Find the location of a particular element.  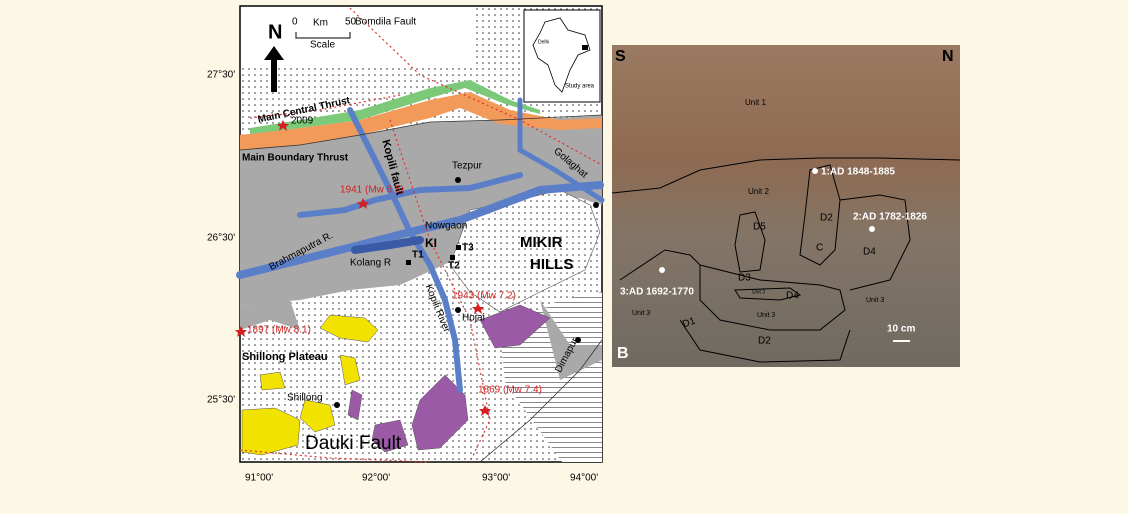

photo-label: 10 cm is located at coordinates (901, 329).